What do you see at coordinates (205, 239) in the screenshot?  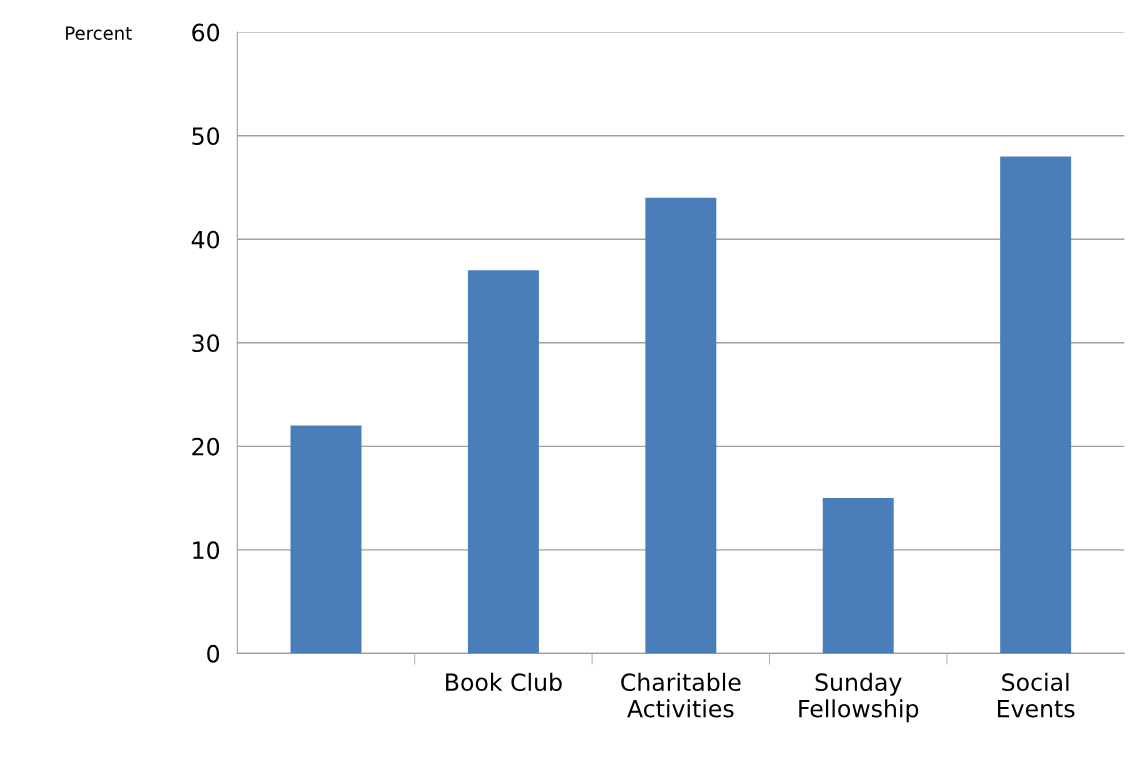 I see `y-tick-label: 40` at bounding box center [205, 239].